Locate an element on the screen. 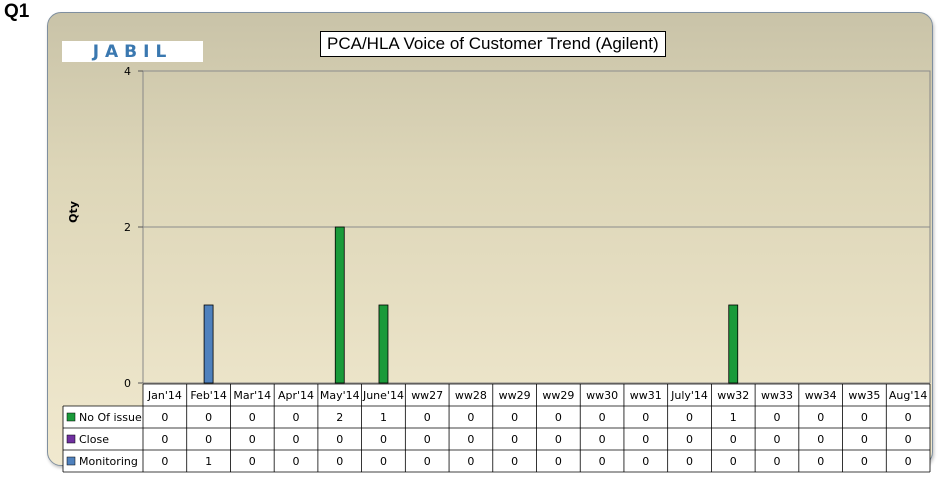 This screenshot has height=477, width=941. x-tick-label: July'14 is located at coordinates (689, 395).